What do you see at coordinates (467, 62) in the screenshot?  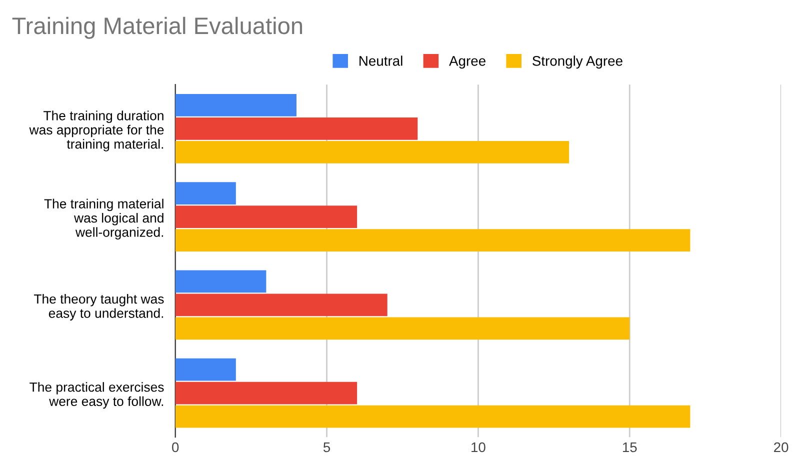 I see `legend-label: Agree` at bounding box center [467, 62].